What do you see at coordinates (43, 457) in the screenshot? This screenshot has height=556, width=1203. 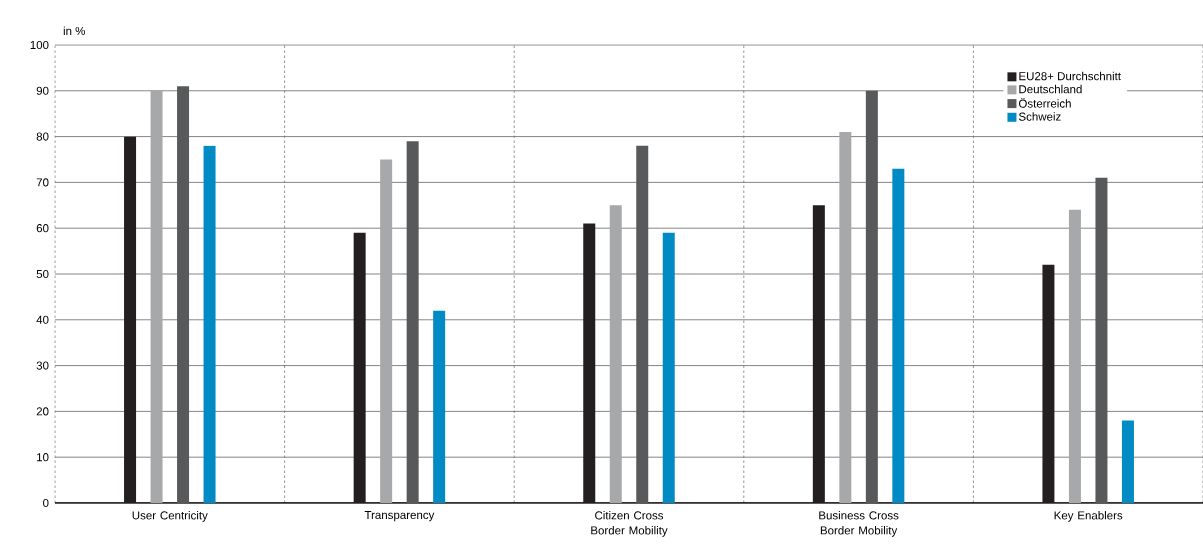 I see `y-tick-label: 10` at bounding box center [43, 457].